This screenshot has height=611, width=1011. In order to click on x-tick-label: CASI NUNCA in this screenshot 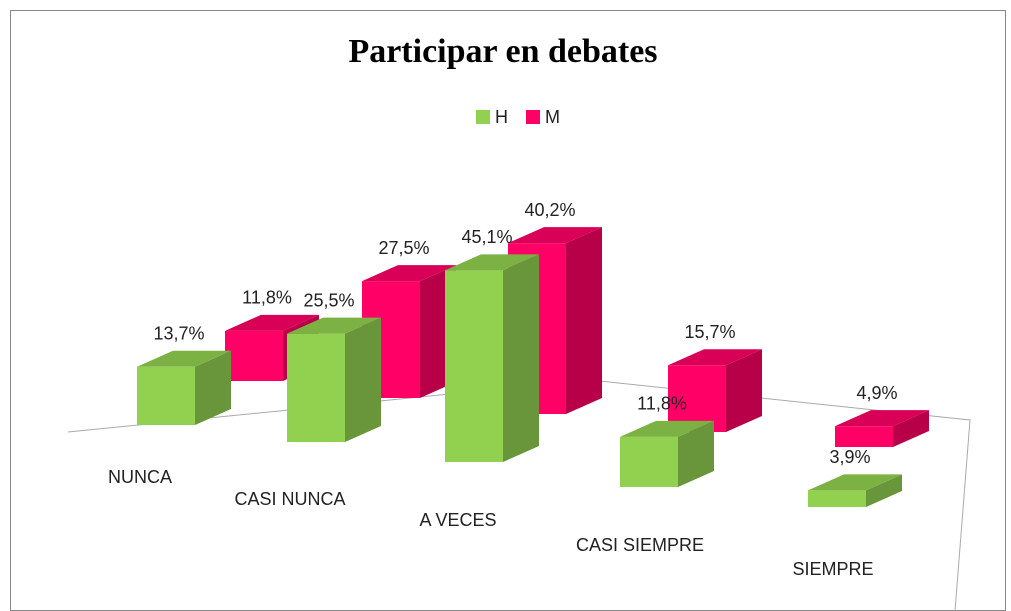, I will do `click(289, 499)`.